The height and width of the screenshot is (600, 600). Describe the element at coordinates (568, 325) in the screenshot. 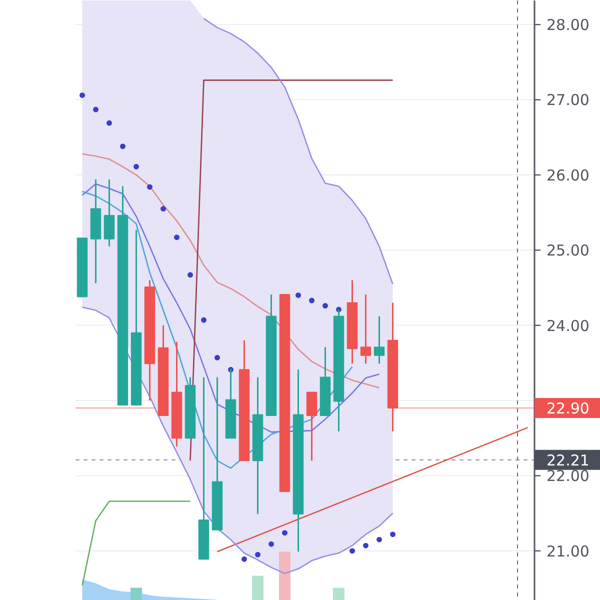

I see `y-tick-label: 24.00` at that location.